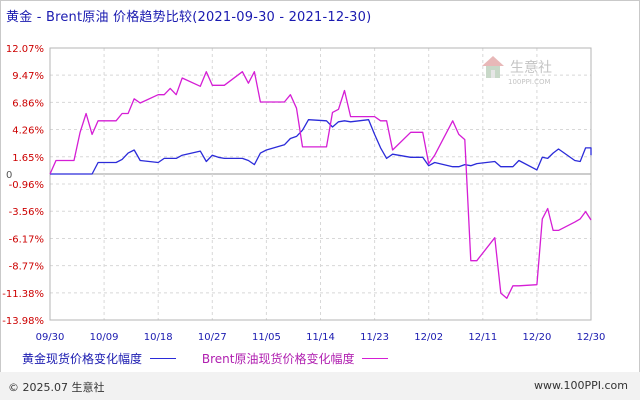  I want to click on y-tick-label: 9.47%, so click(28, 76).